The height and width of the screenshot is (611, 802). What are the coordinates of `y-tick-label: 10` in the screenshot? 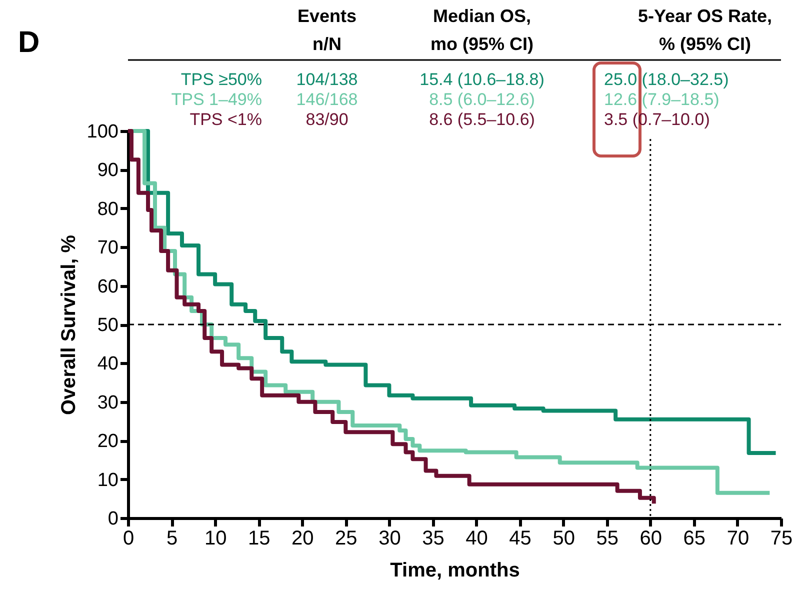 It's located at (107, 480).